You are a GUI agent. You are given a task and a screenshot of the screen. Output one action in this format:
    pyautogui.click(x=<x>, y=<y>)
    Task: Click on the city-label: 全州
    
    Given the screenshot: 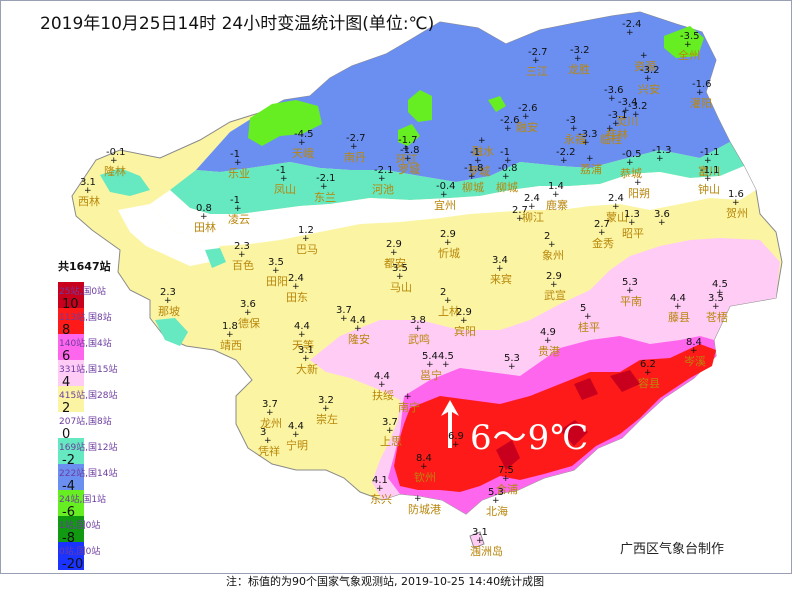 What is the action you would take?
    pyautogui.click(x=689, y=55)
    